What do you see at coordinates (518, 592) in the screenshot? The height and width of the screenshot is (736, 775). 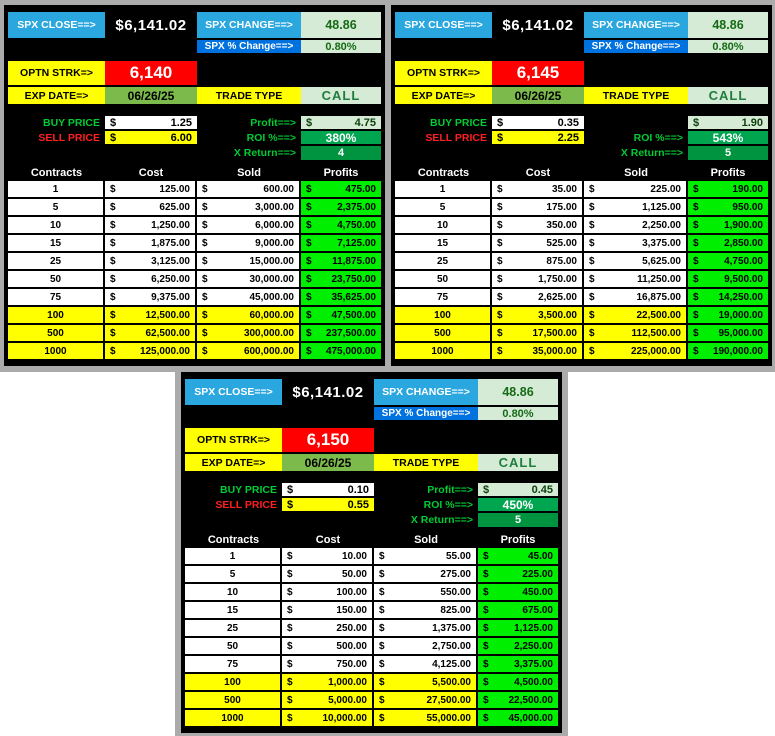 I see `profit-cell: $ 450.00` at bounding box center [518, 592].